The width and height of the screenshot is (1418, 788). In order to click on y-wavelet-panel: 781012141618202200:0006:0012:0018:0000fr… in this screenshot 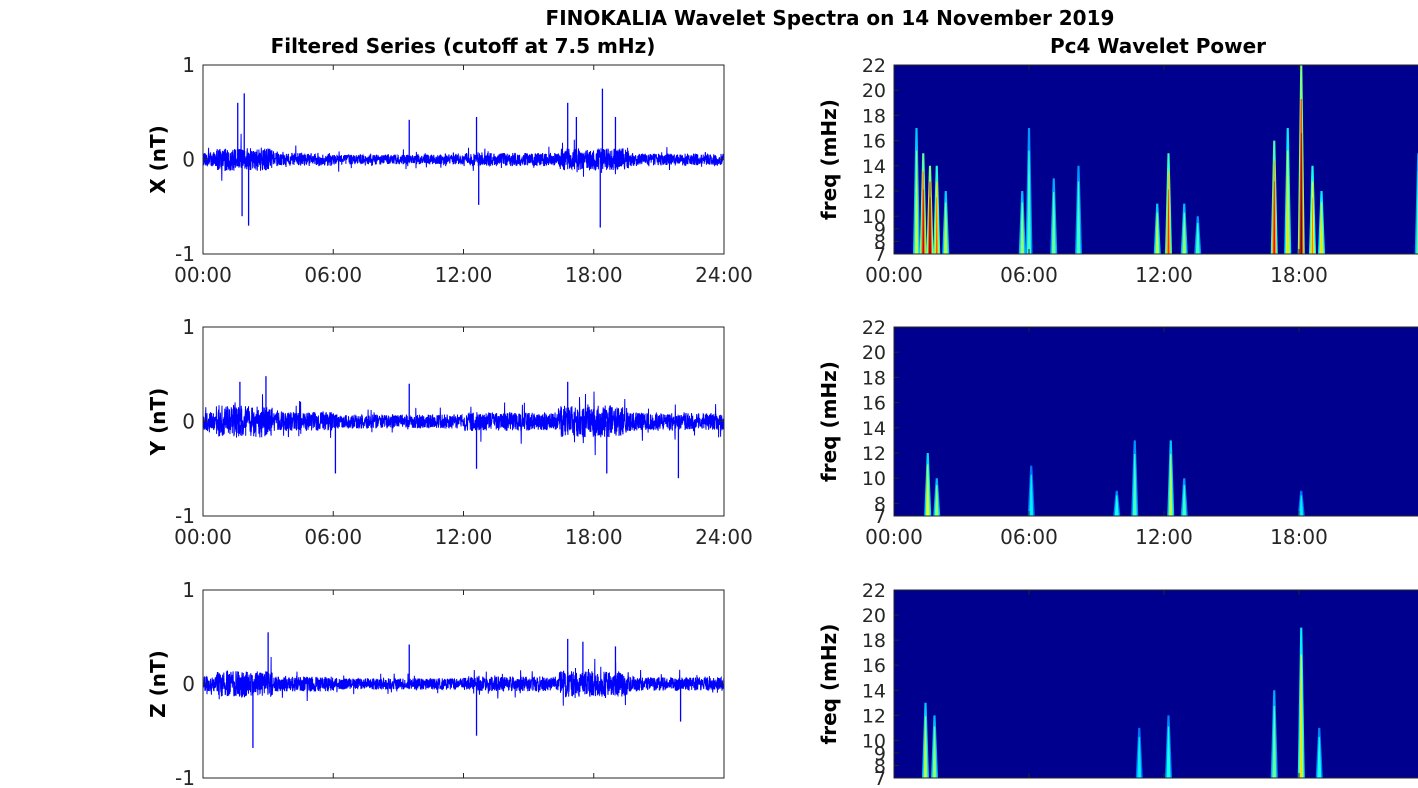, I will do `click(1117, 433)`.